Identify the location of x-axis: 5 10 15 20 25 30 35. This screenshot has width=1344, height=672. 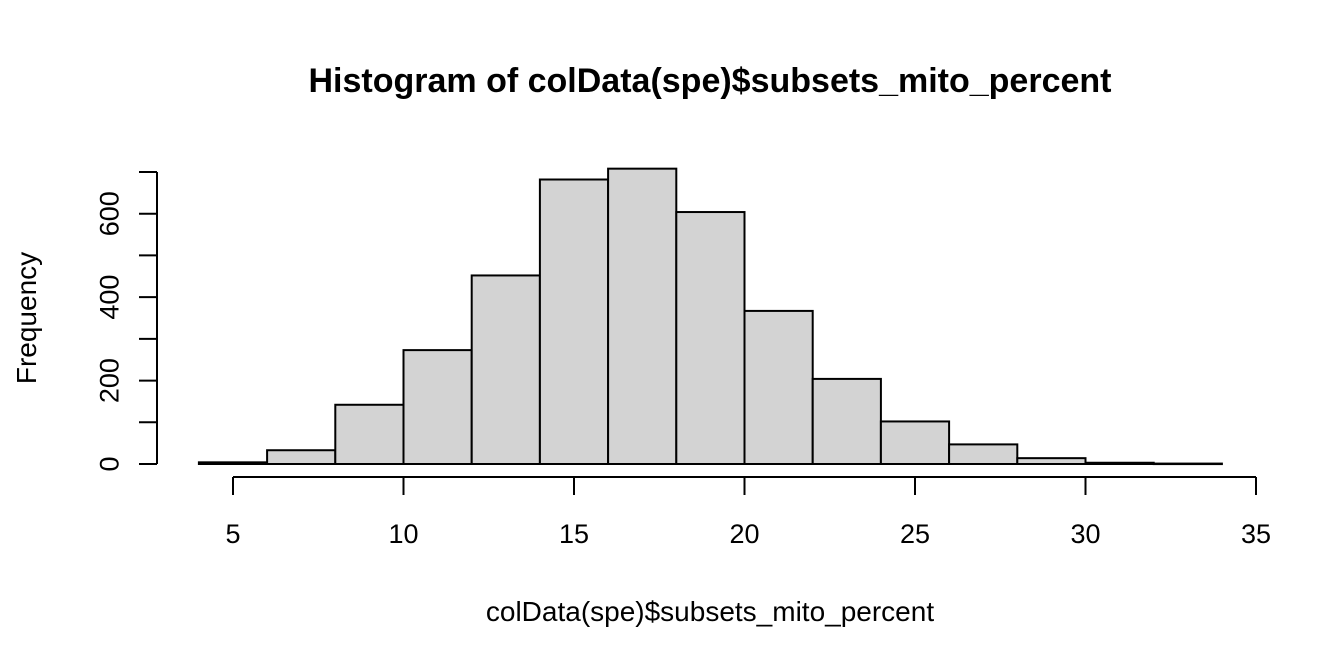
(748, 512).